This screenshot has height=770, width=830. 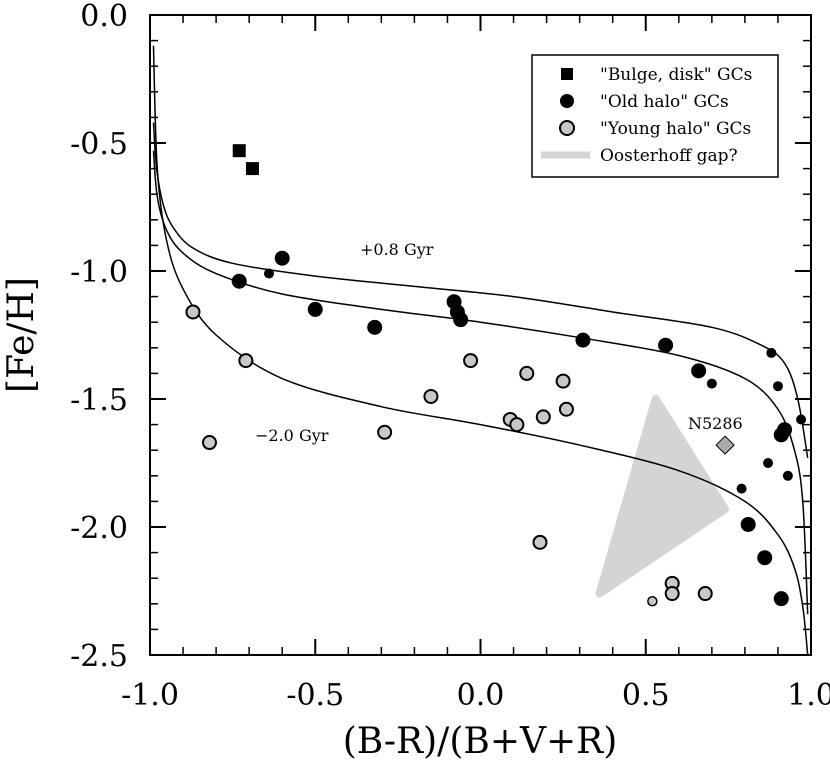 I want to click on y-tick-label: 0.0, so click(x=104, y=17).